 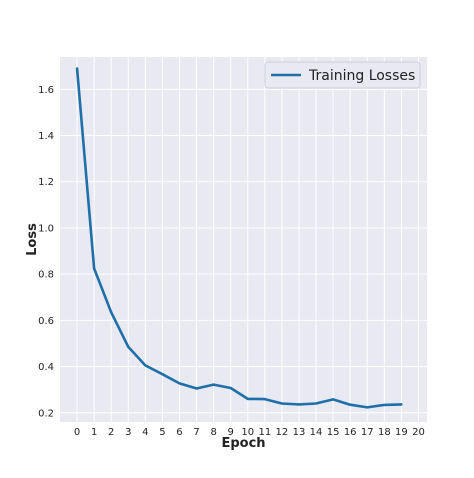 I want to click on x-tick-label: 16, so click(x=350, y=432).